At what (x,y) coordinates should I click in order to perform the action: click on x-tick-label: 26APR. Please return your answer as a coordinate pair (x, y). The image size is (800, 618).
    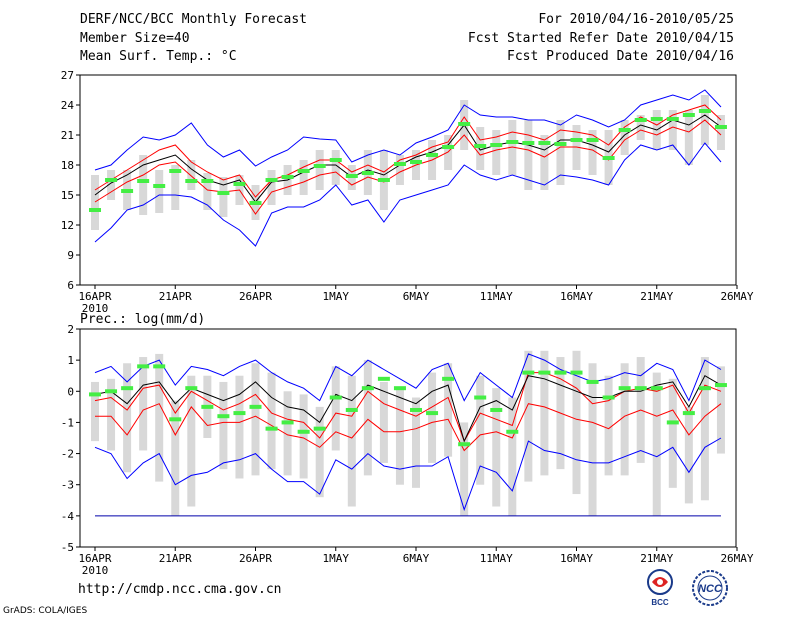
    Looking at the image, I should click on (255, 296).